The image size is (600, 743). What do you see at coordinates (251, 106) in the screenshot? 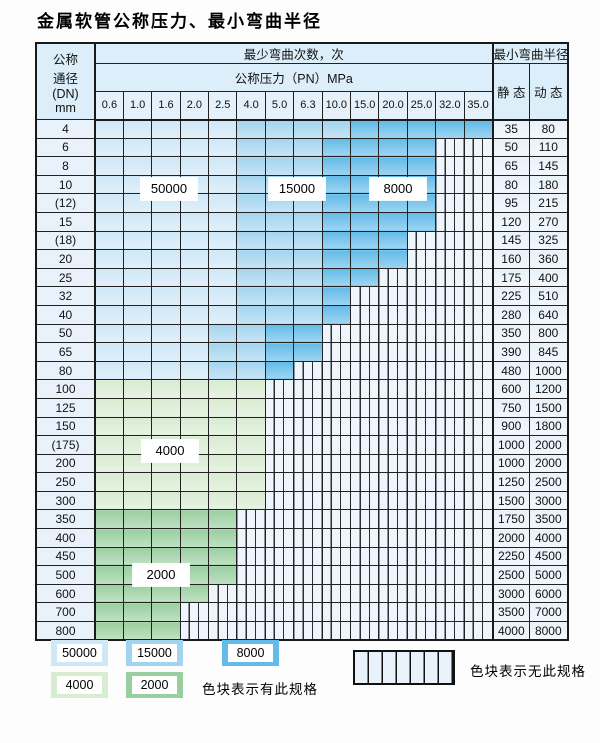
I see `pressure-column-label: 4.0` at bounding box center [251, 106].